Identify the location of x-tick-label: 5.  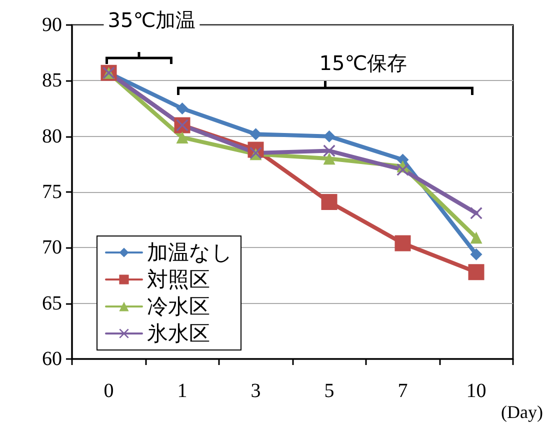
(329, 391).